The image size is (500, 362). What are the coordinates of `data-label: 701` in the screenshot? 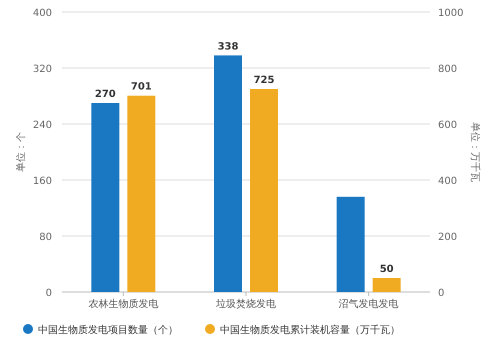 It's located at (141, 87).